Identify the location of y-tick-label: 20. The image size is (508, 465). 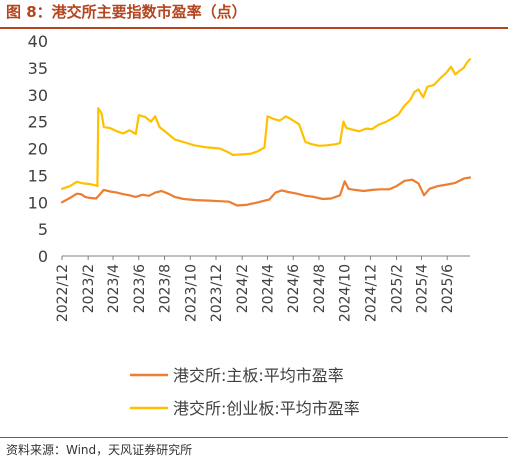
(38, 149).